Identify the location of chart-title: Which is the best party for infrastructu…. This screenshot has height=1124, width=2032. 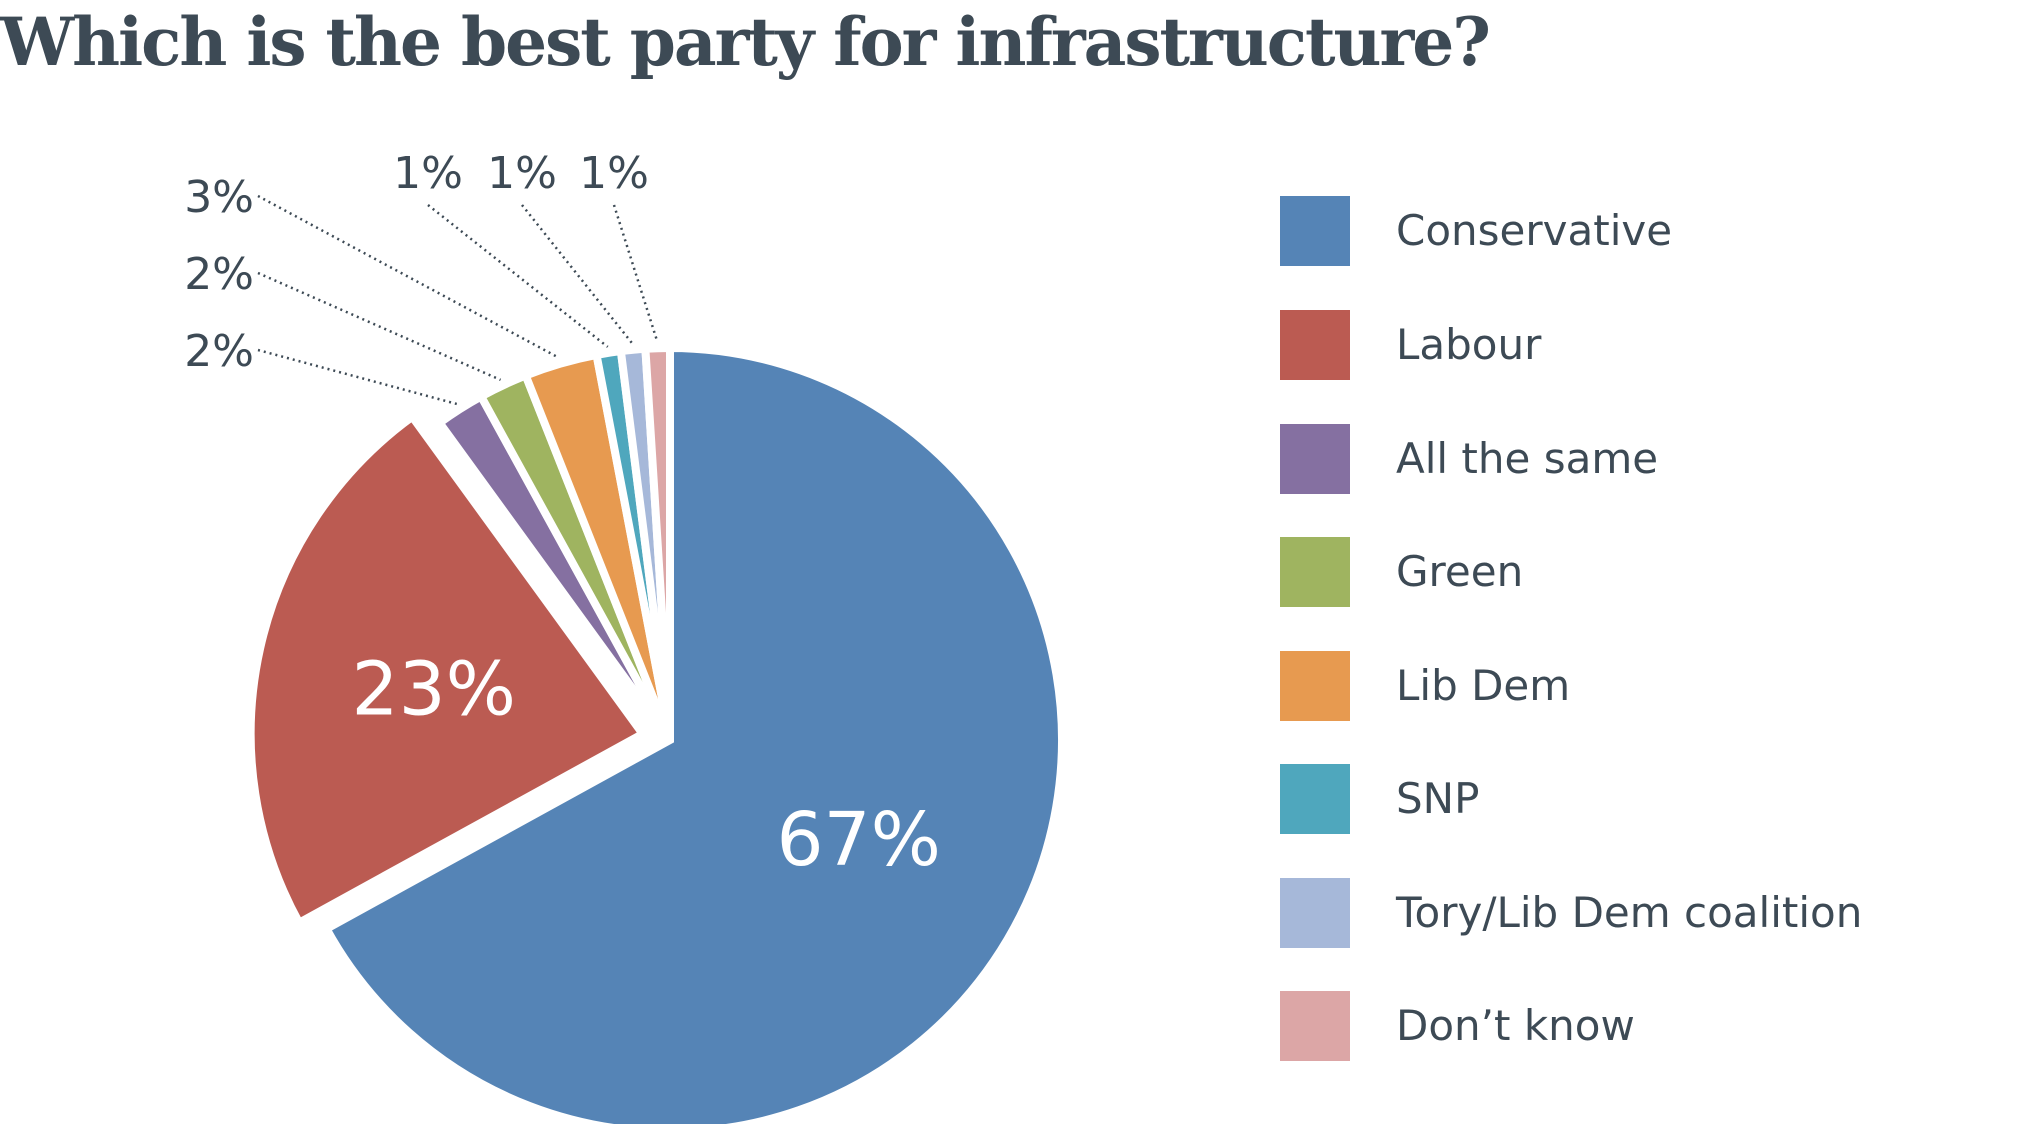
(745, 42).